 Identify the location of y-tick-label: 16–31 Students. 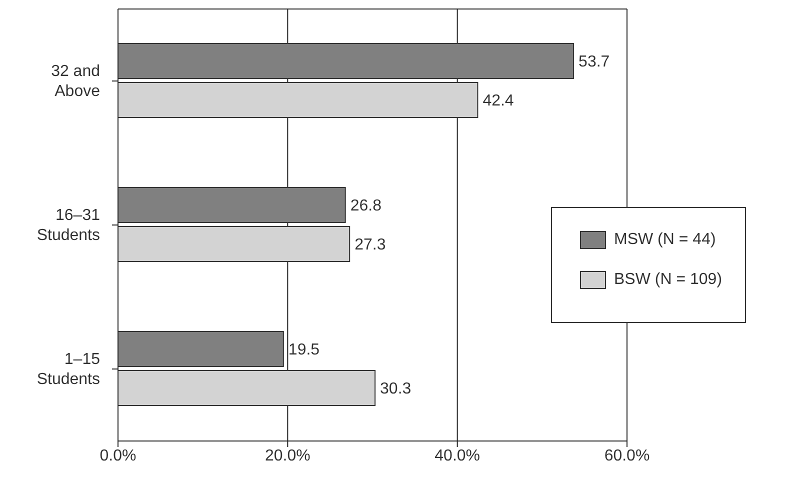
(68, 225).